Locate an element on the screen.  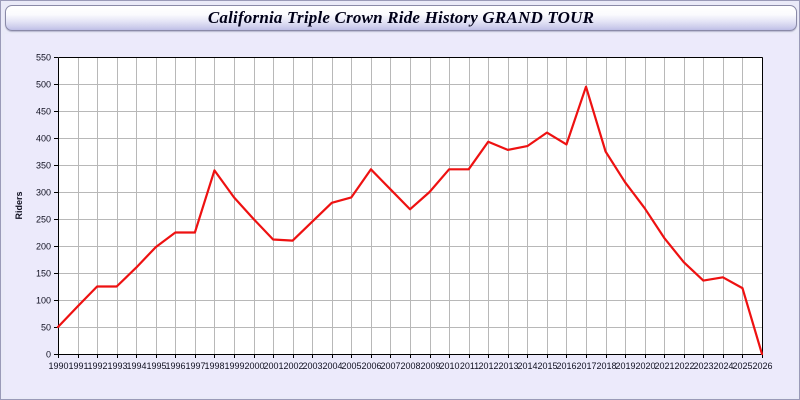
svg-text: 450 is located at coordinates (43, 112).